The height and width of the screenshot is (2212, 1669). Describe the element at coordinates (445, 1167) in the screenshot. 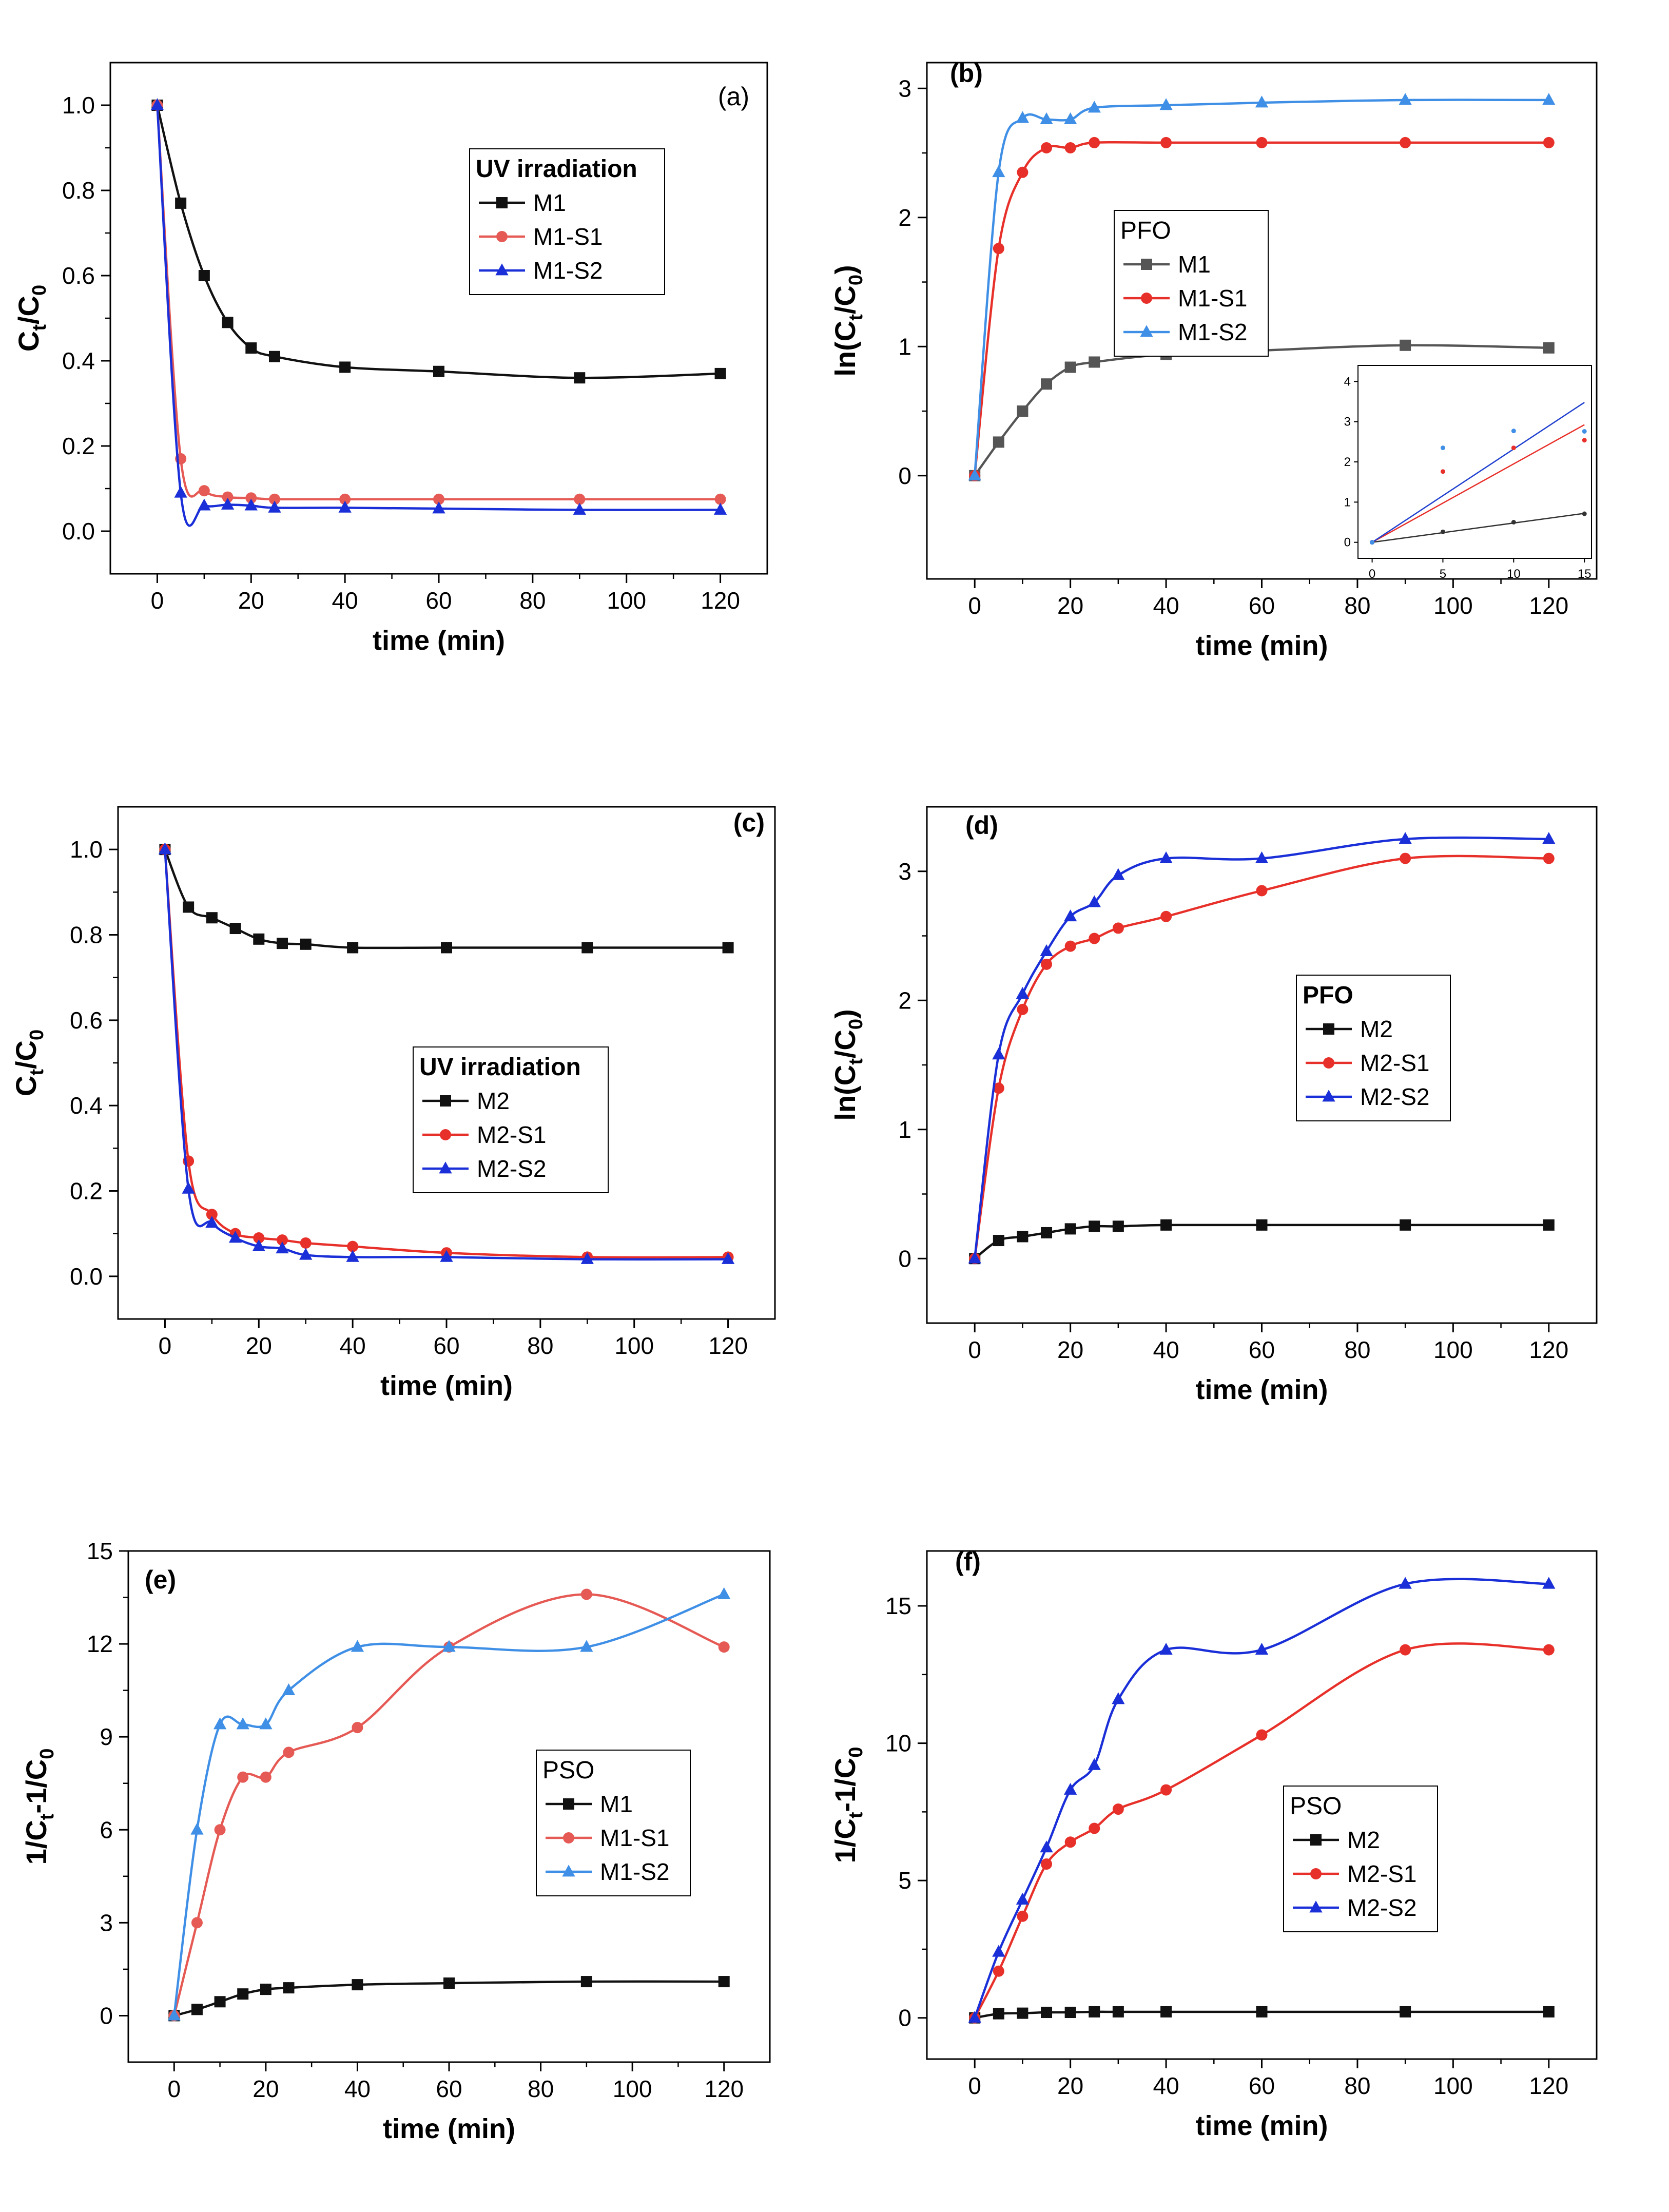

I see `legend-marker-c-M2-S2` at that location.